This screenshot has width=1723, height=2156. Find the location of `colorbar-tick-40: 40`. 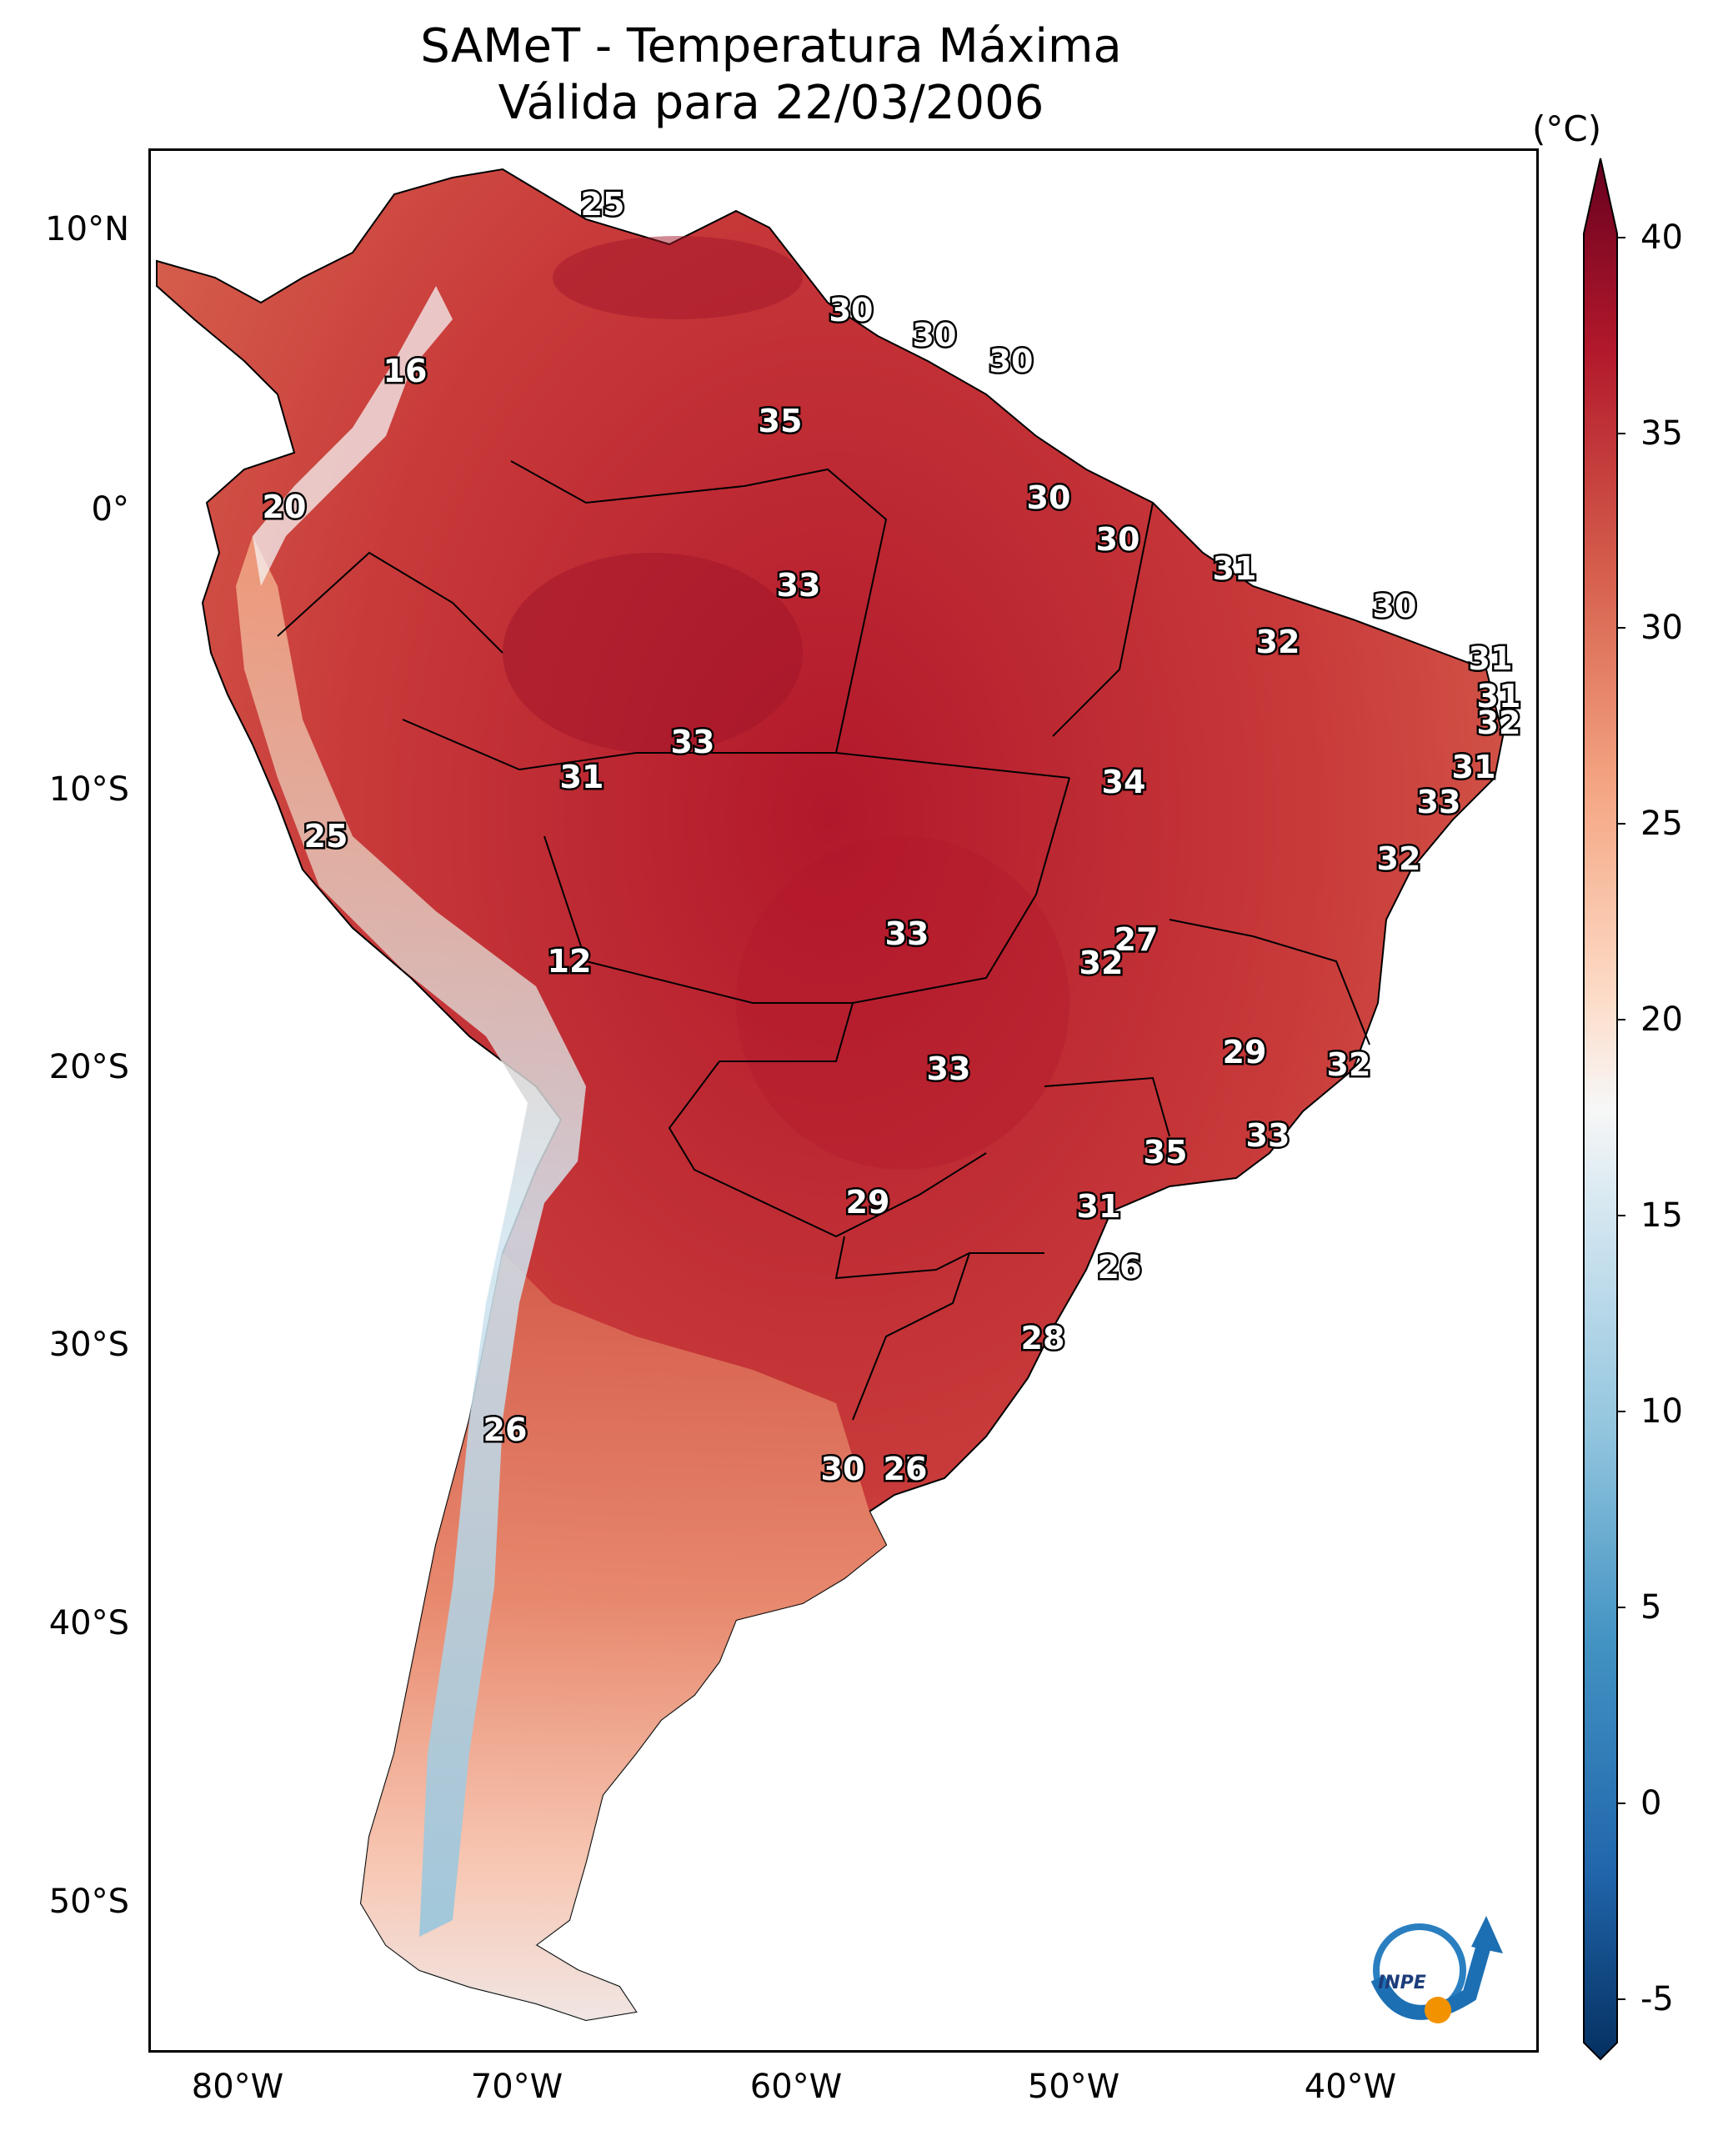

colorbar-tick-40: 40 is located at coordinates (1661, 237).